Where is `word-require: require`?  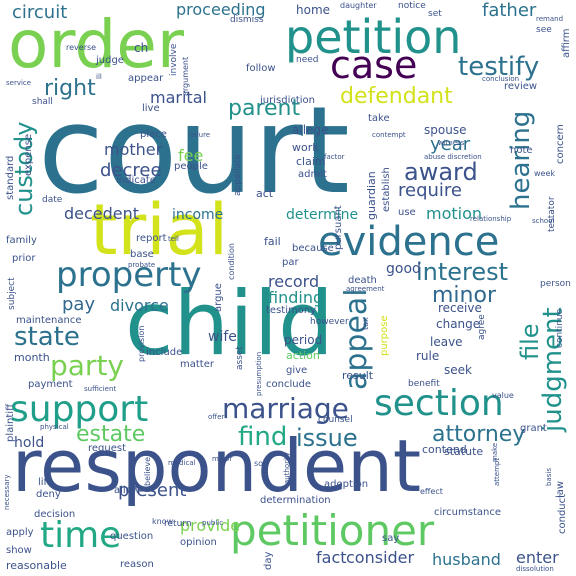
word-require: require is located at coordinates (430, 190).